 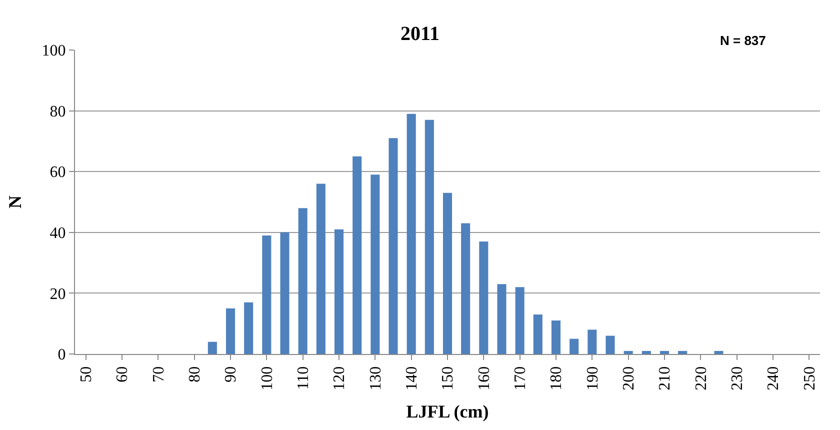 I want to click on chart-title: 2011, so click(x=420, y=33).